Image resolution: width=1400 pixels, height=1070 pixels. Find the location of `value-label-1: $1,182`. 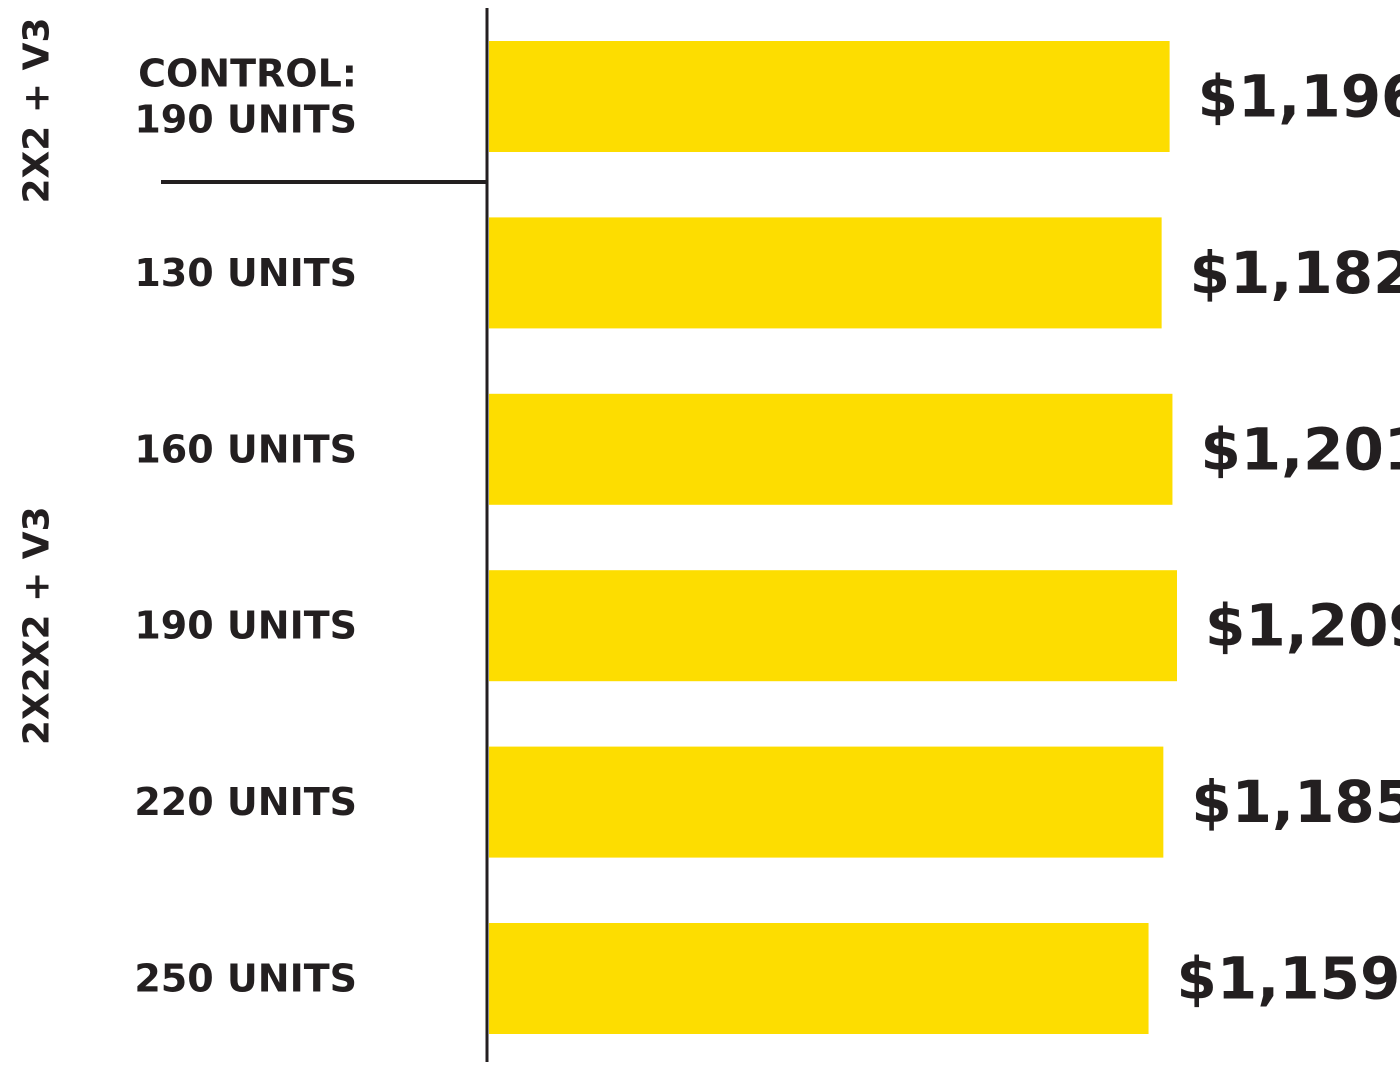

value-label-1: $1,182 is located at coordinates (1295, 273).